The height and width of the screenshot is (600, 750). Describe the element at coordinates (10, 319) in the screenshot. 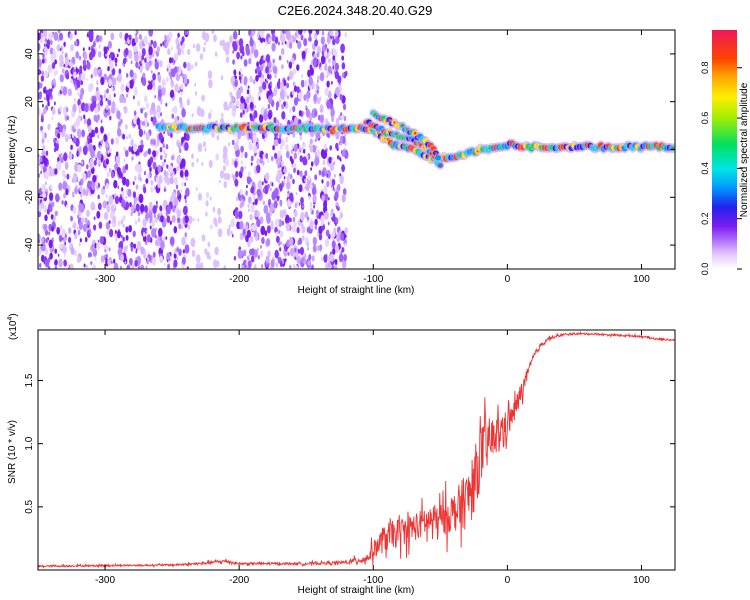

I see `snr-multiplier-exp: 4` at that location.